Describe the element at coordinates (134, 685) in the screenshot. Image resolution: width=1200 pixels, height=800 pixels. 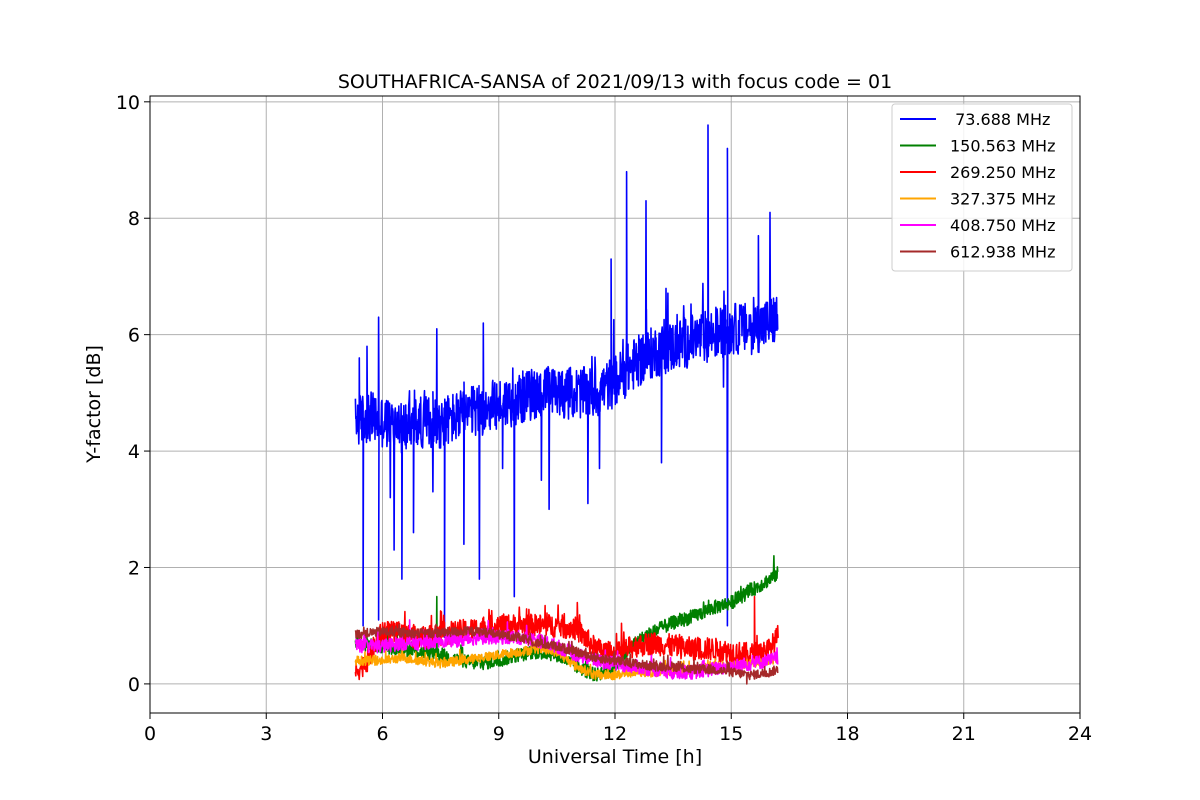
I see `y-tick-label: 0` at that location.